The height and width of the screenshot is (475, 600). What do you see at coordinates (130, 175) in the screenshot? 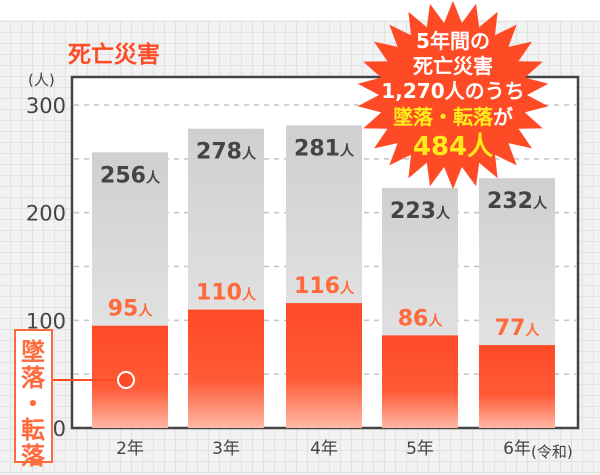
I see `data-label-total: 256人` at bounding box center [130, 175].